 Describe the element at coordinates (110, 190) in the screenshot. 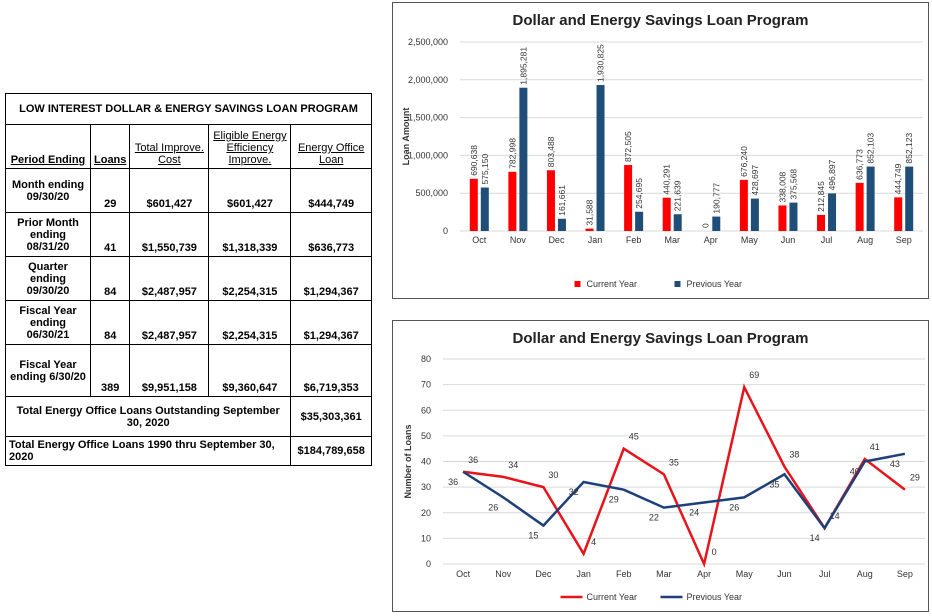

I see `table-cell: 29` at that location.